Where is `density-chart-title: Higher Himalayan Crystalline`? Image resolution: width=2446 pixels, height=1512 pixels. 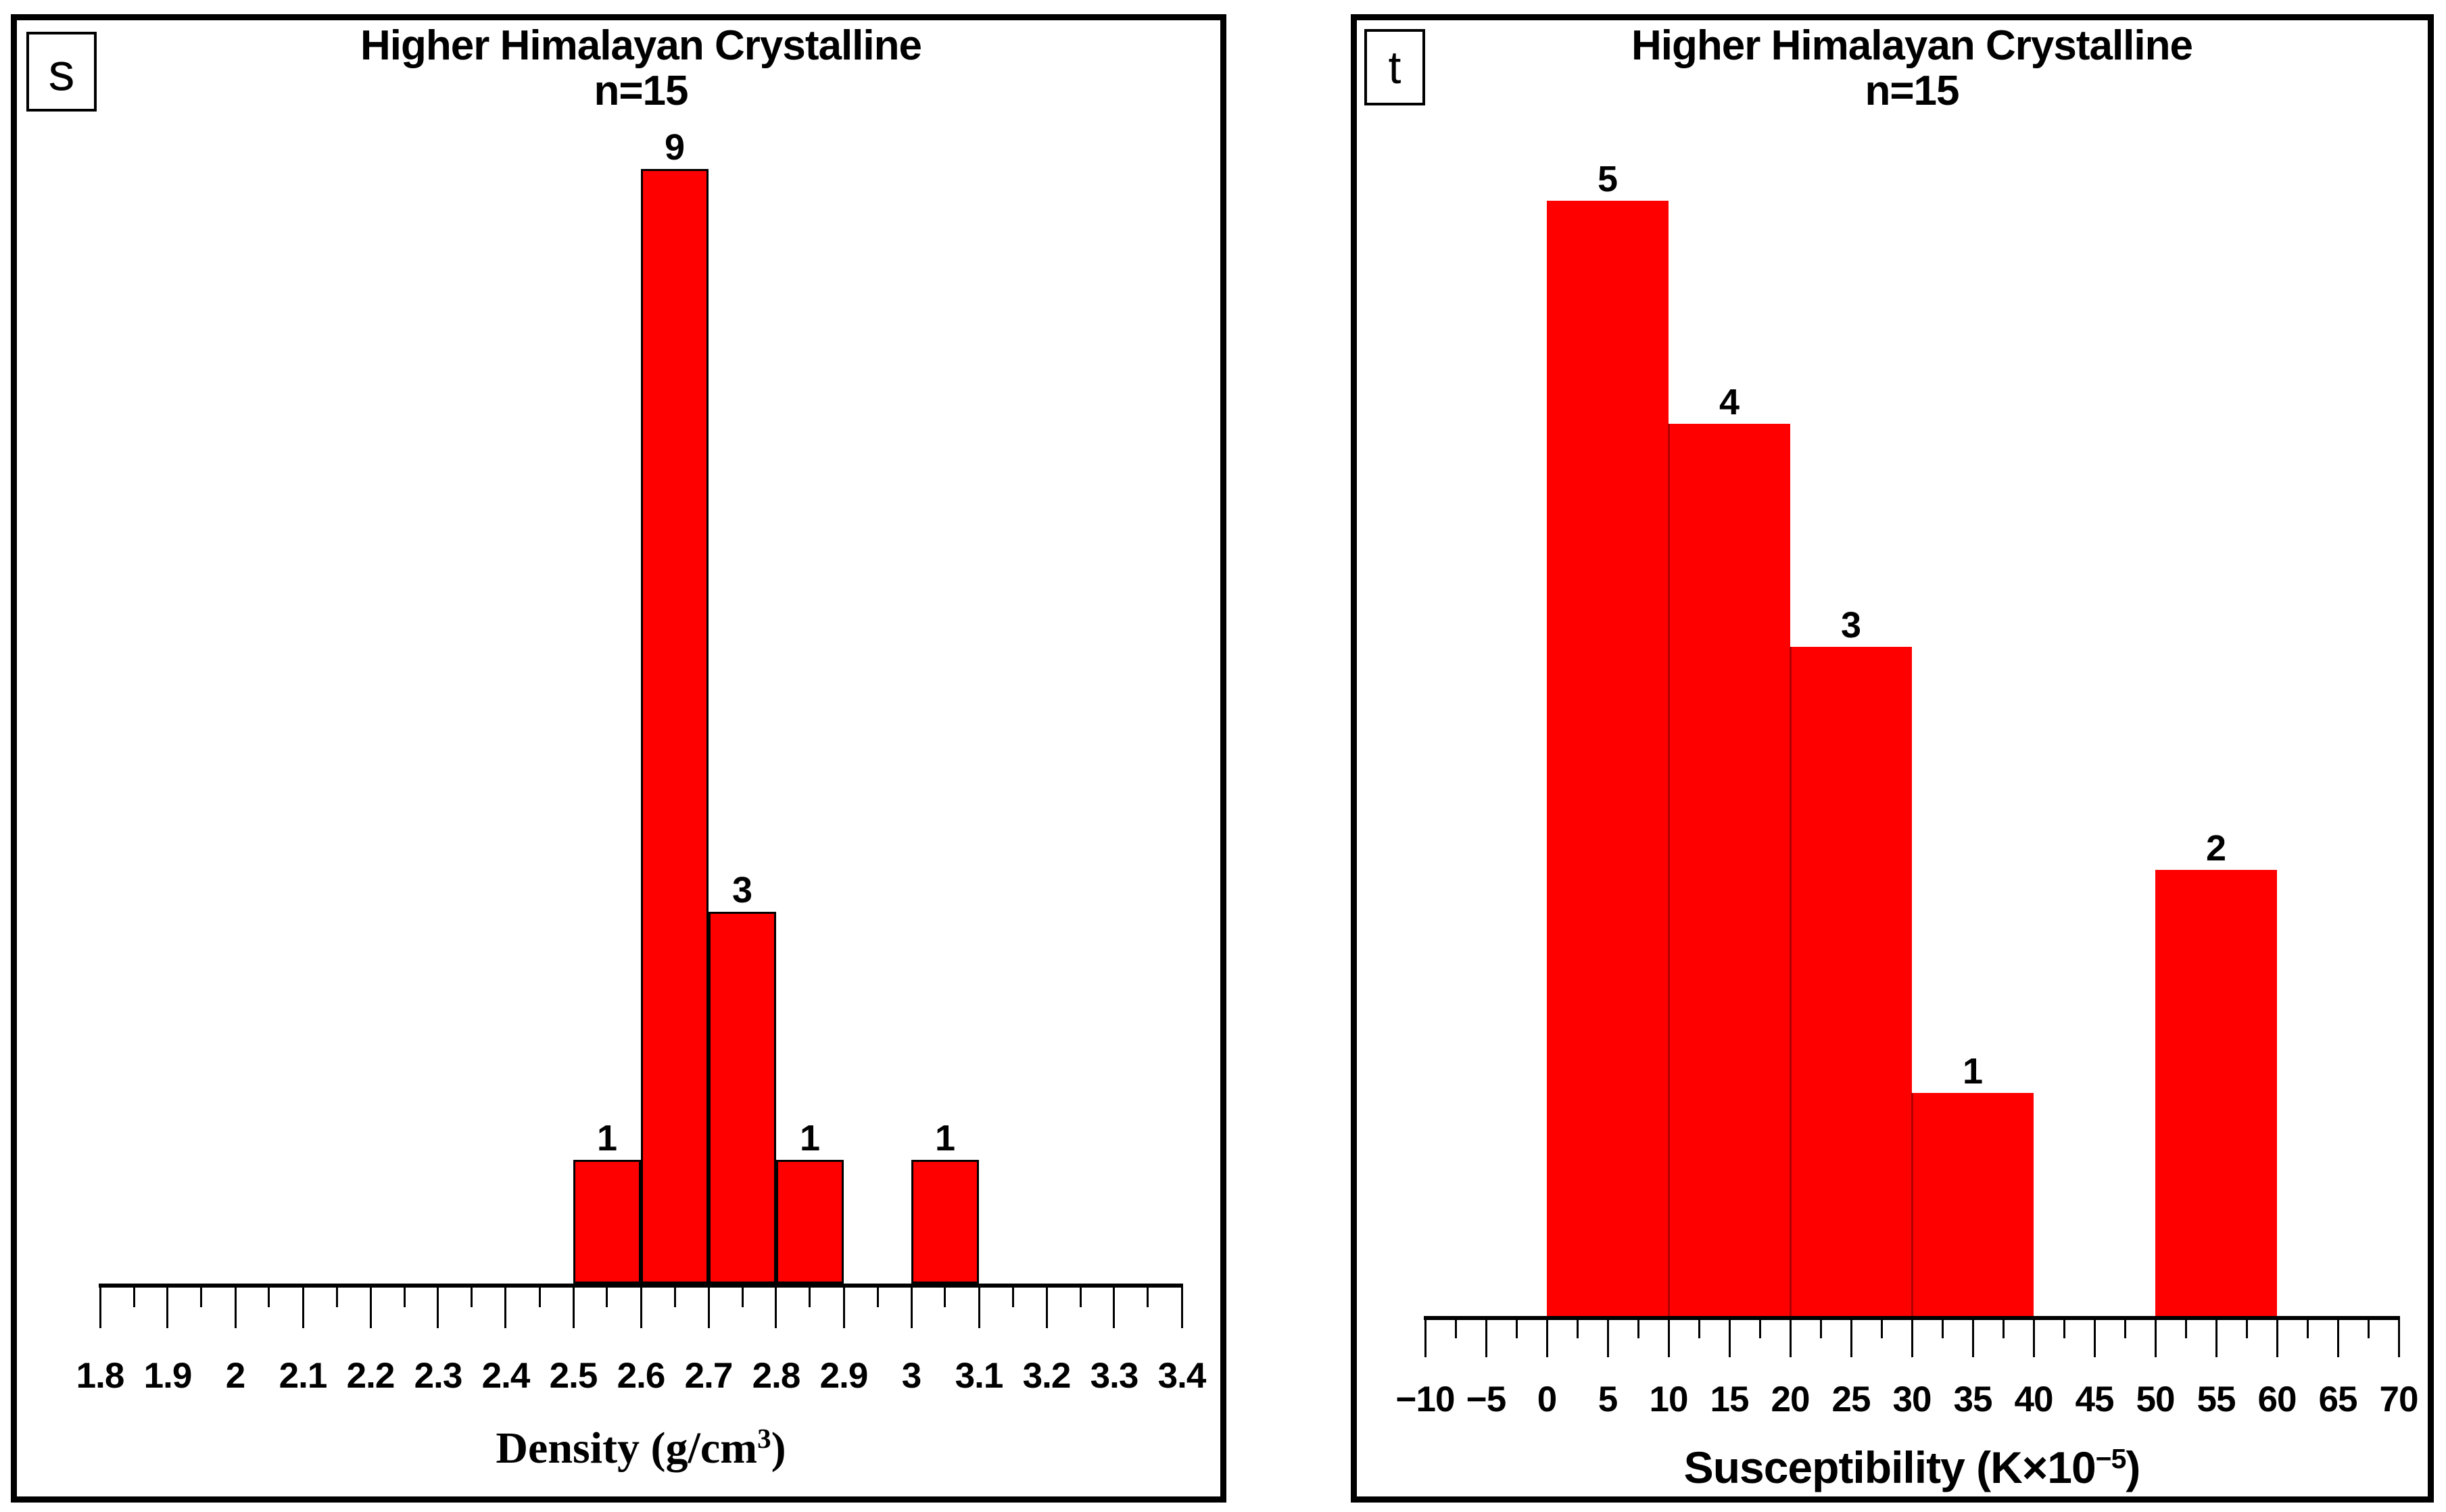
density-chart-title: Higher Himalayan Crystalline is located at coordinates (641, 45).